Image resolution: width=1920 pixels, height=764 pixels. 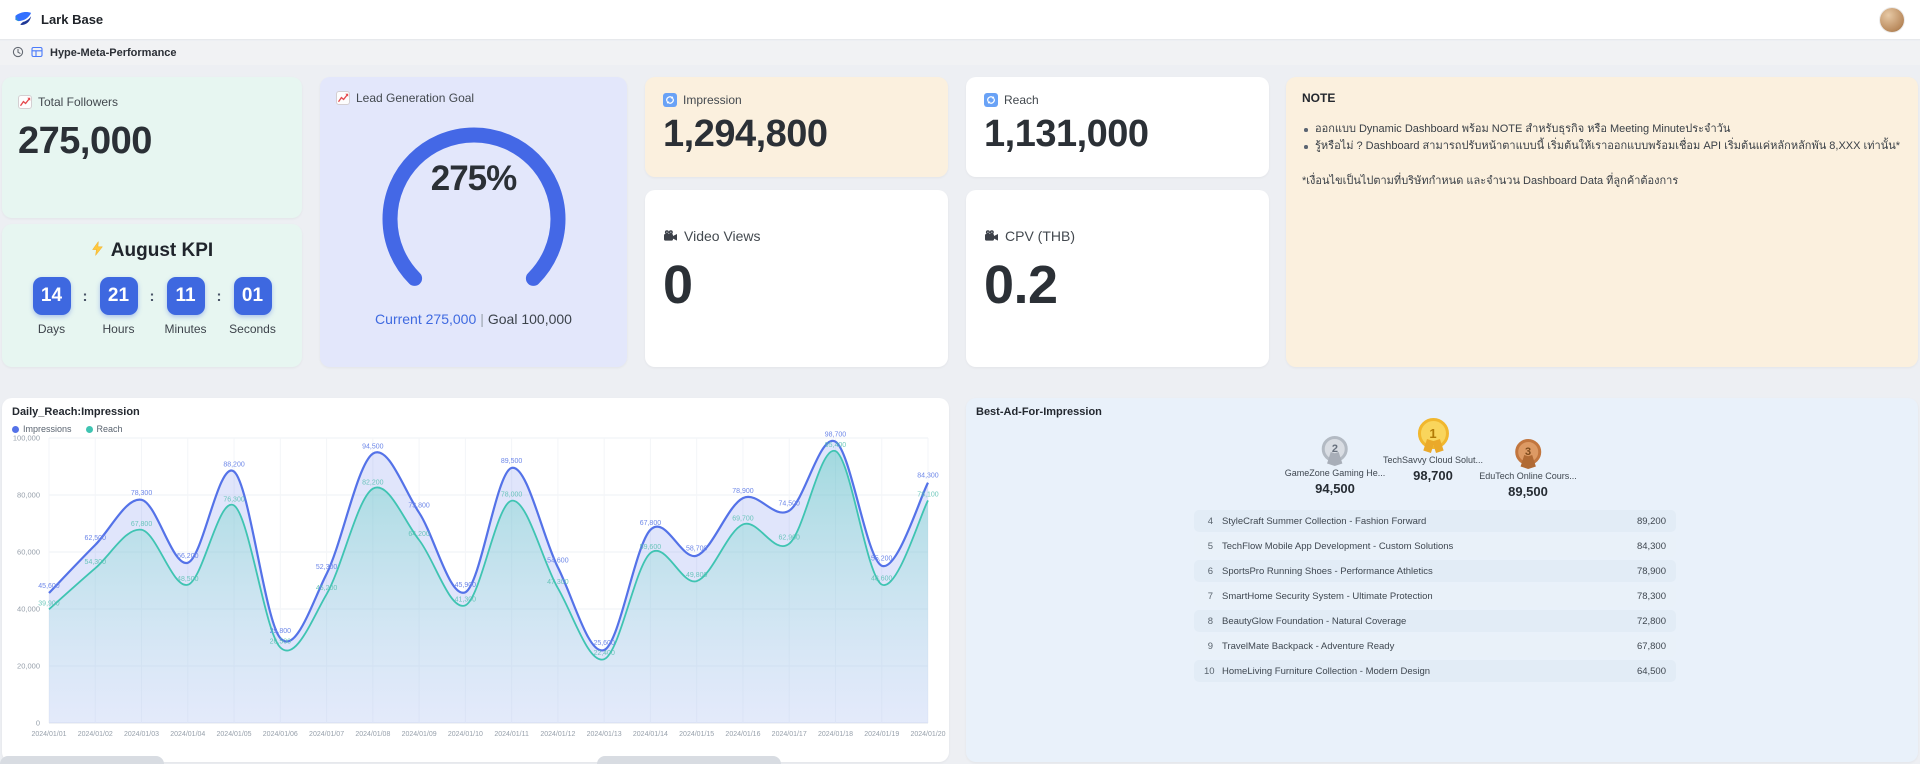 I want to click on countdown-label: Minutes, so click(x=185, y=329).